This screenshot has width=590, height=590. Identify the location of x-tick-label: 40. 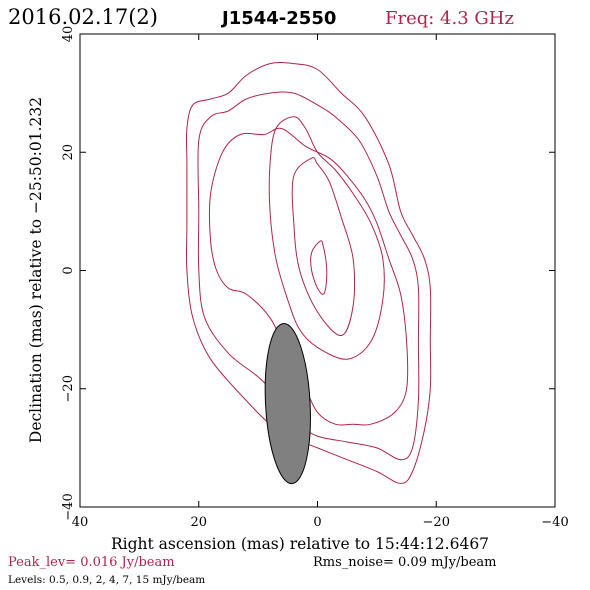
(80, 522).